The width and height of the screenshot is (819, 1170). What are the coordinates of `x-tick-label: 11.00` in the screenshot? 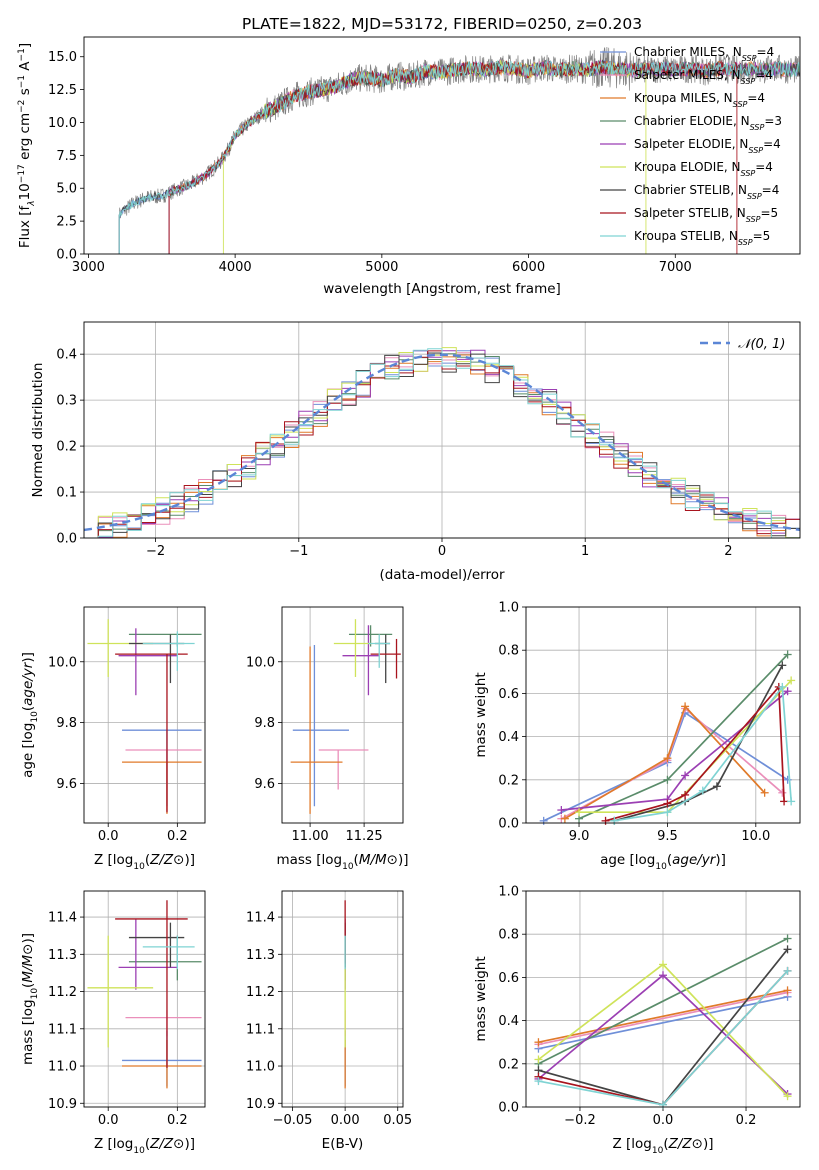 It's located at (309, 836).